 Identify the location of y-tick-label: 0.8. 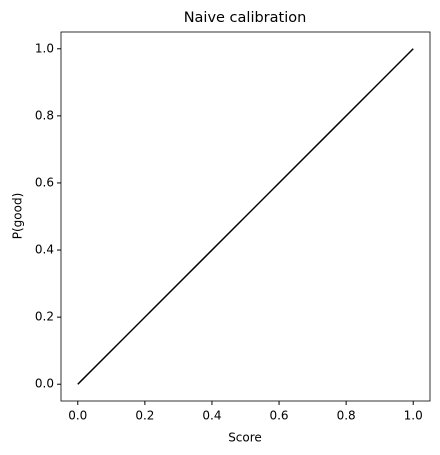
(44, 115).